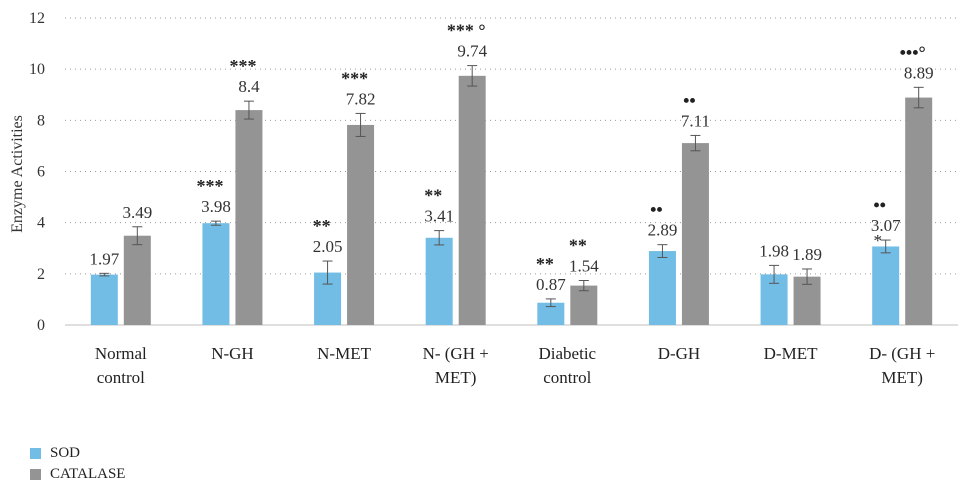 This screenshot has height=490, width=961. What do you see at coordinates (902, 353) in the screenshot?
I see `x-category-label: D- (GH +` at bounding box center [902, 353].